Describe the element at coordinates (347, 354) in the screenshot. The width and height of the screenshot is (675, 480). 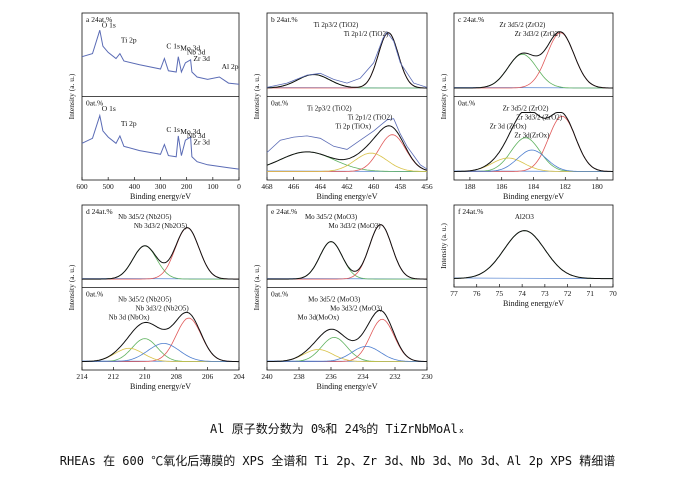
I see `panel-e-peak-mo-3d-moox-b` at that location.